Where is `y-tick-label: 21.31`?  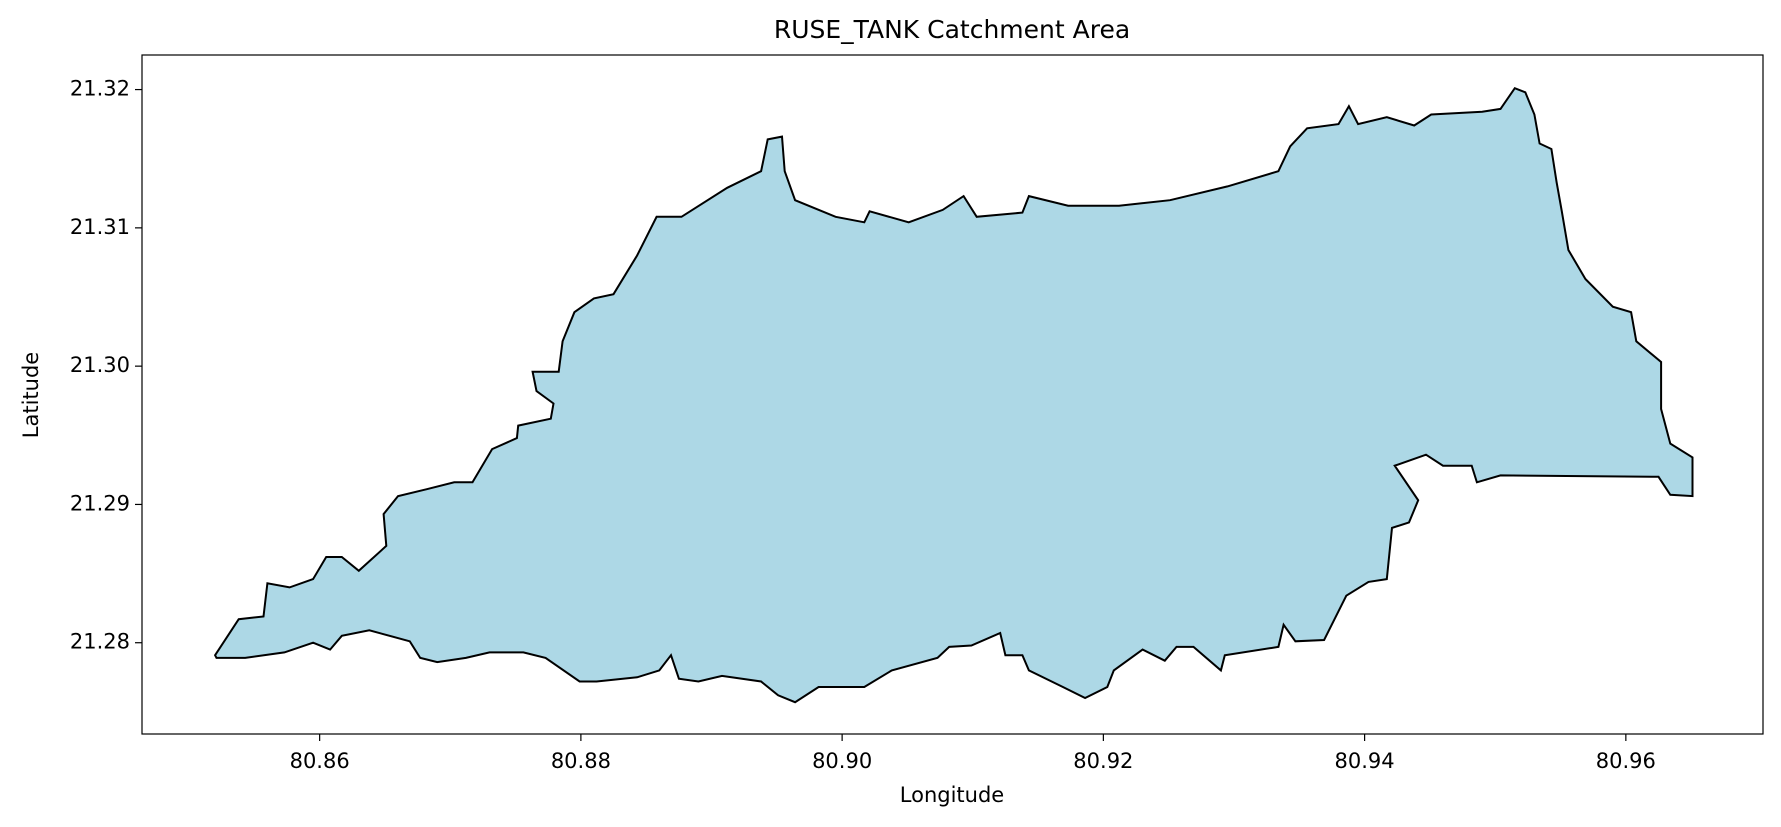
y-tick-label: 21.31 is located at coordinates (100, 227).